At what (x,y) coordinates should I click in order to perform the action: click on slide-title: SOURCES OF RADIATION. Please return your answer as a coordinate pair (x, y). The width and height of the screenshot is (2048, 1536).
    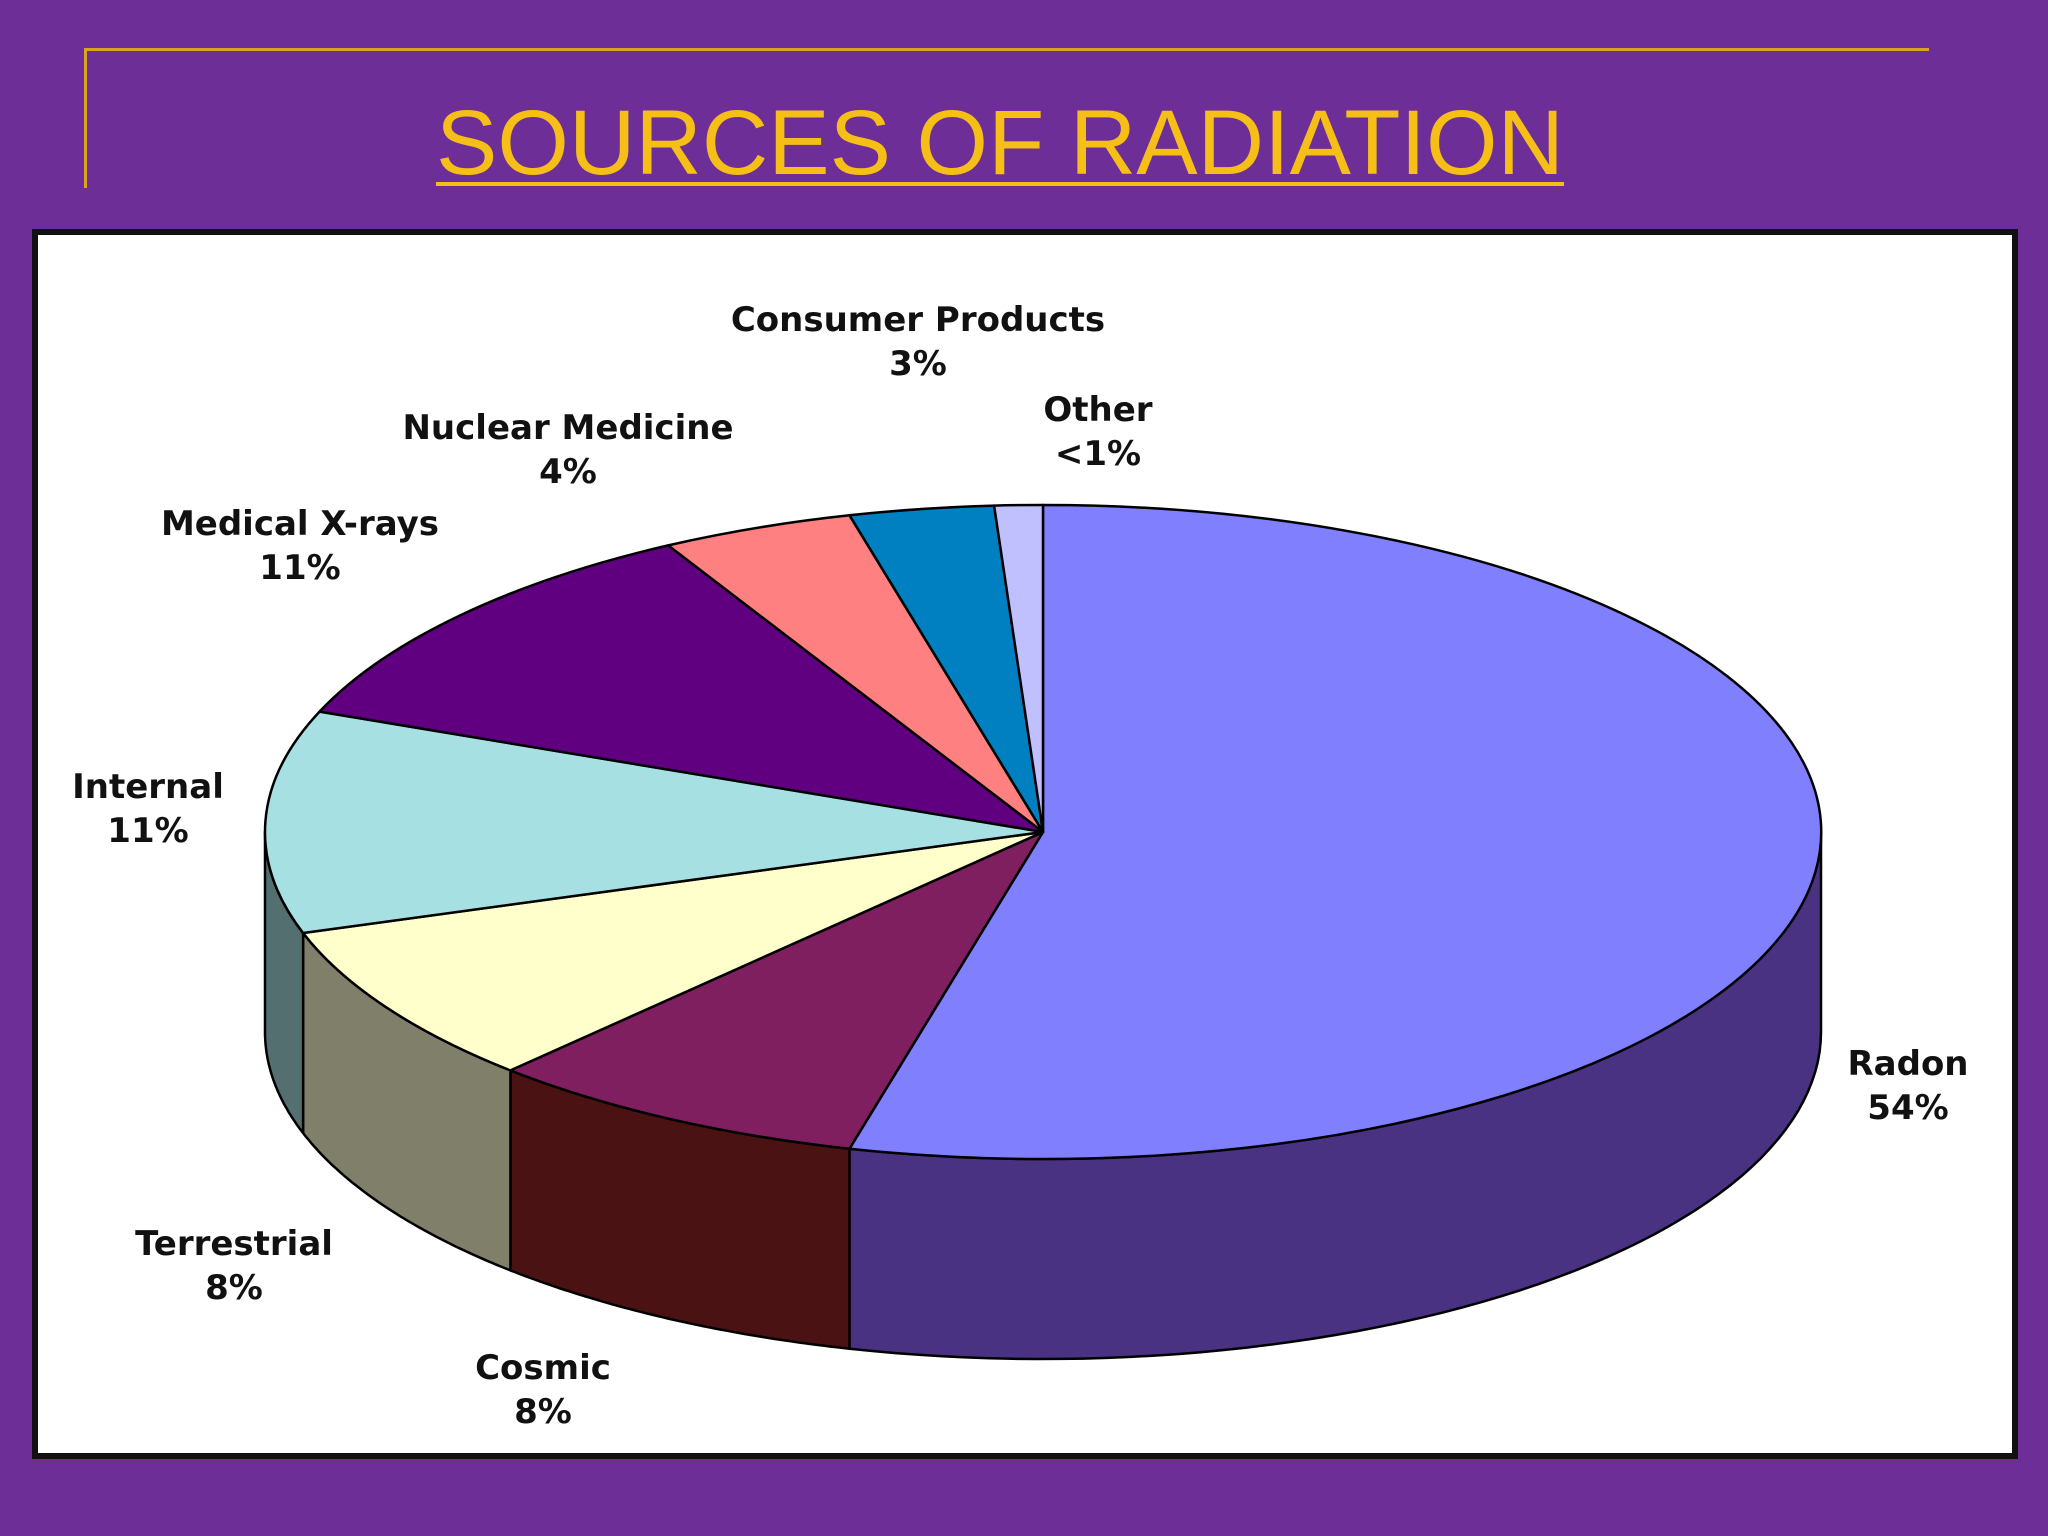
    Looking at the image, I should click on (1000, 143).